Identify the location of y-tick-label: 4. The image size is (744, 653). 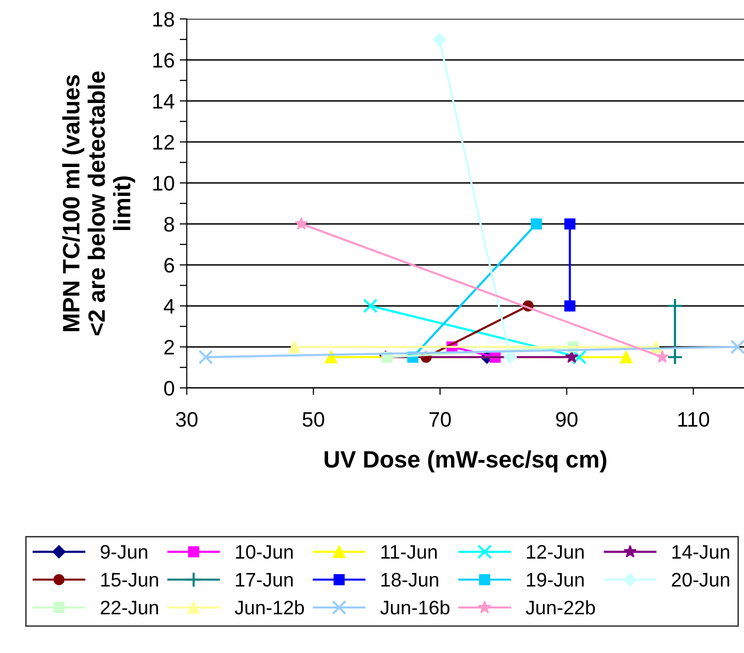
(169, 306).